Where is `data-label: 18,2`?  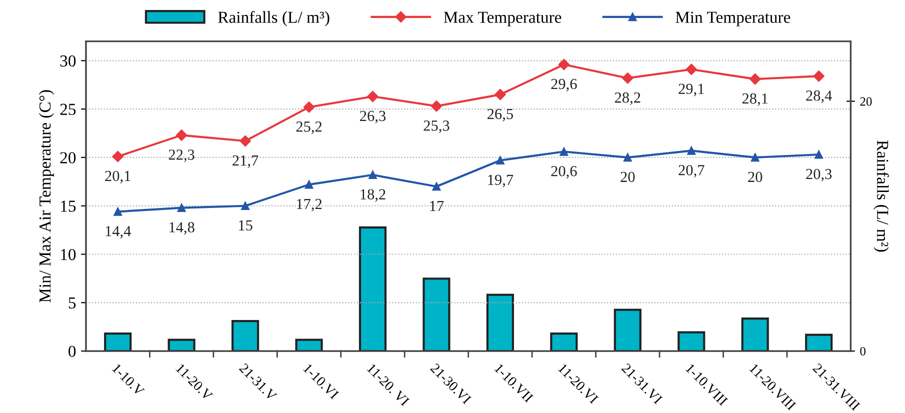
data-label: 18,2 is located at coordinates (373, 195).